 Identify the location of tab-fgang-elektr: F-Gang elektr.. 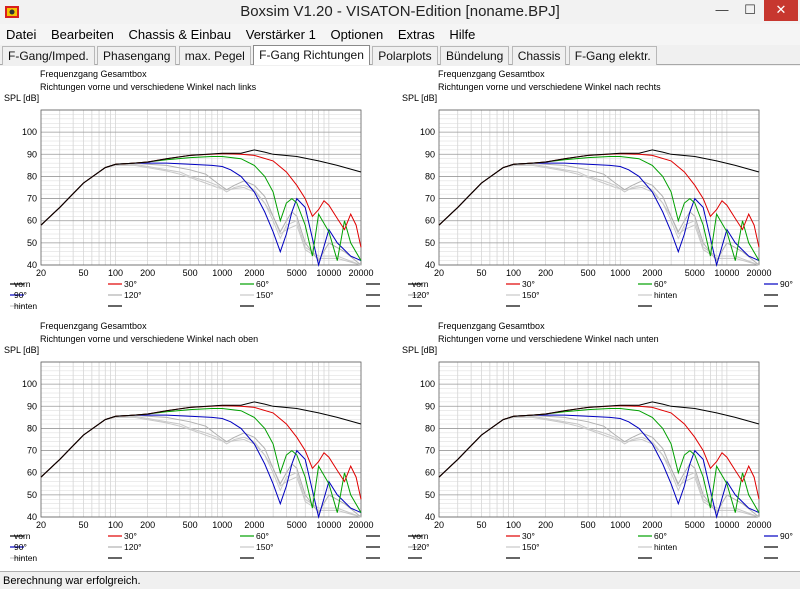
(612, 55).